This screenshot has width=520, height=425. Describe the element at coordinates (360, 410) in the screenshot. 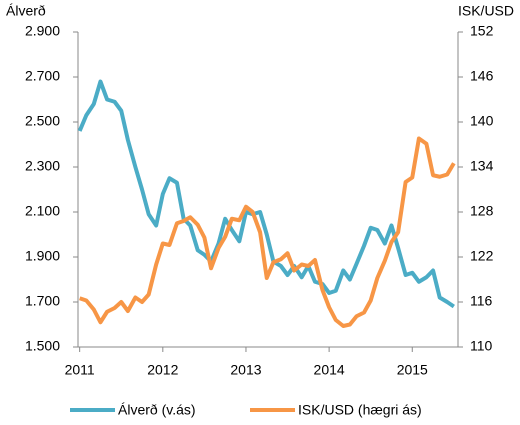

I see `legend-label: ISK/USD (hægri ás)` at that location.